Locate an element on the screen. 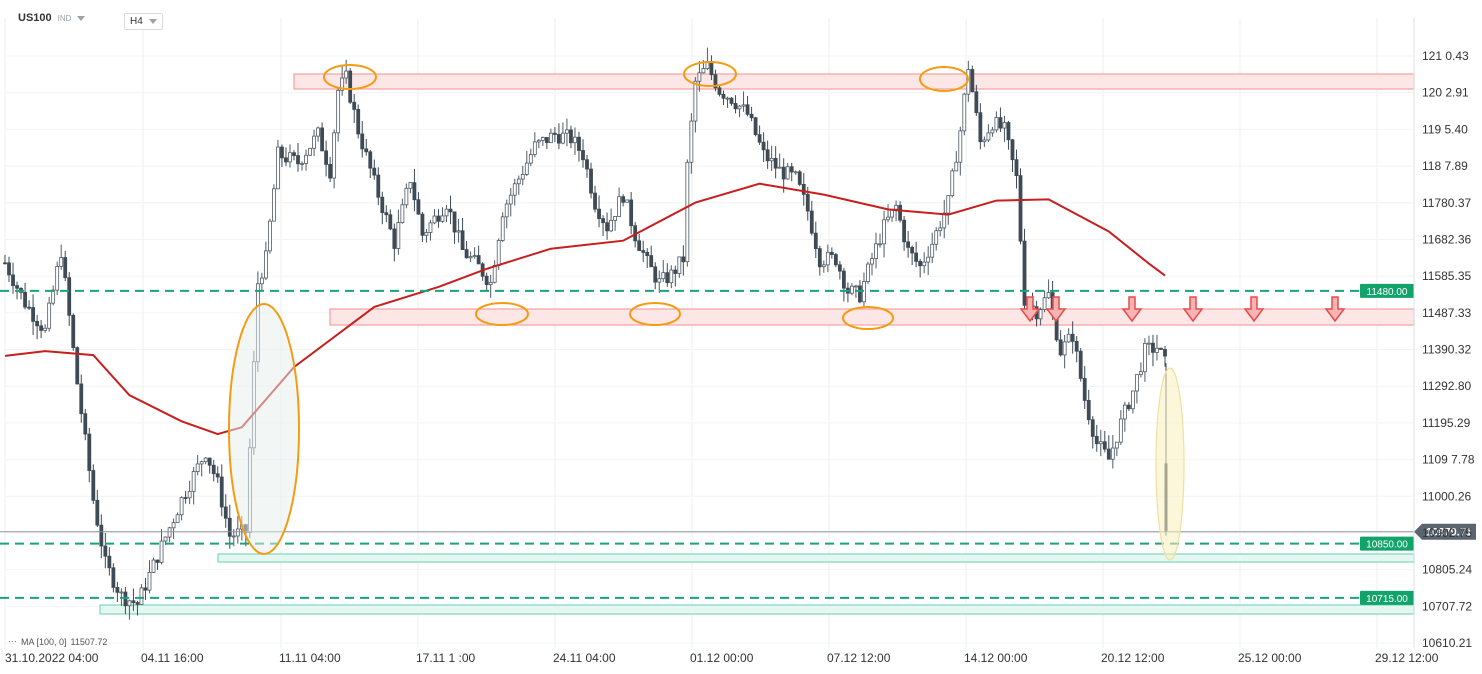 The height and width of the screenshot is (674, 1482). chevron-down-icon is located at coordinates (81, 18).